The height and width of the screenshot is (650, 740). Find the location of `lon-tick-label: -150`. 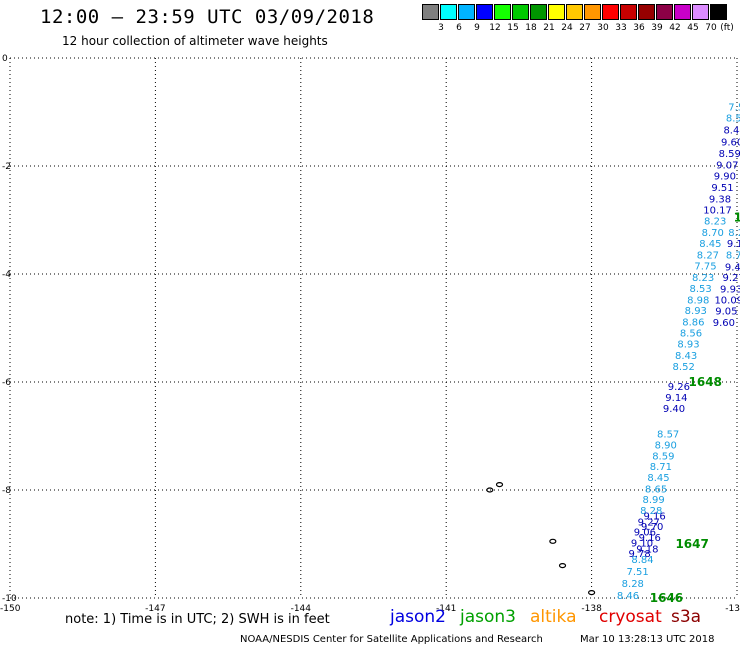

lon-tick-label: -150 is located at coordinates (10, 609).